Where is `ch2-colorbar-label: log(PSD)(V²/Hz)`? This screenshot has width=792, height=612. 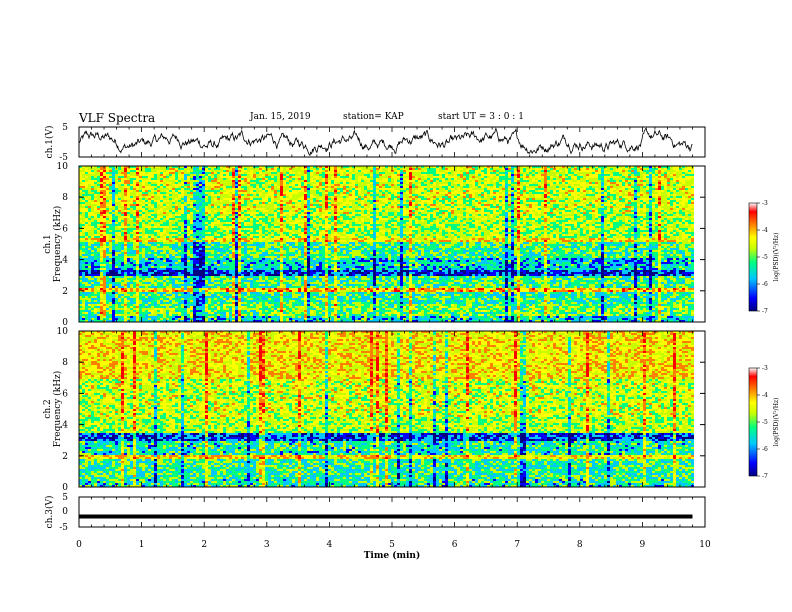 ch2-colorbar-label: log(PSD)(V²/Hz) is located at coordinates (776, 422).